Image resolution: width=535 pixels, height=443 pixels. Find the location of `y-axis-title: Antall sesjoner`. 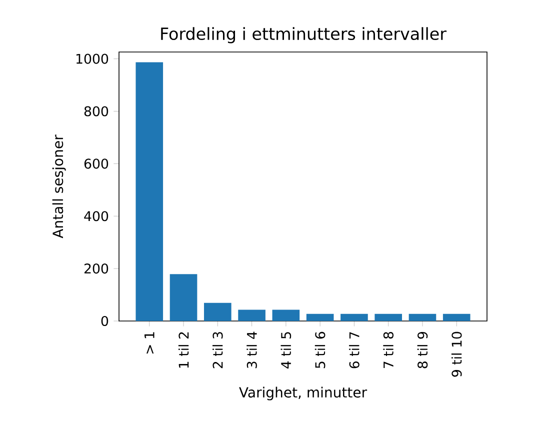

y-axis-title: Antall sesjoner is located at coordinates (59, 186).